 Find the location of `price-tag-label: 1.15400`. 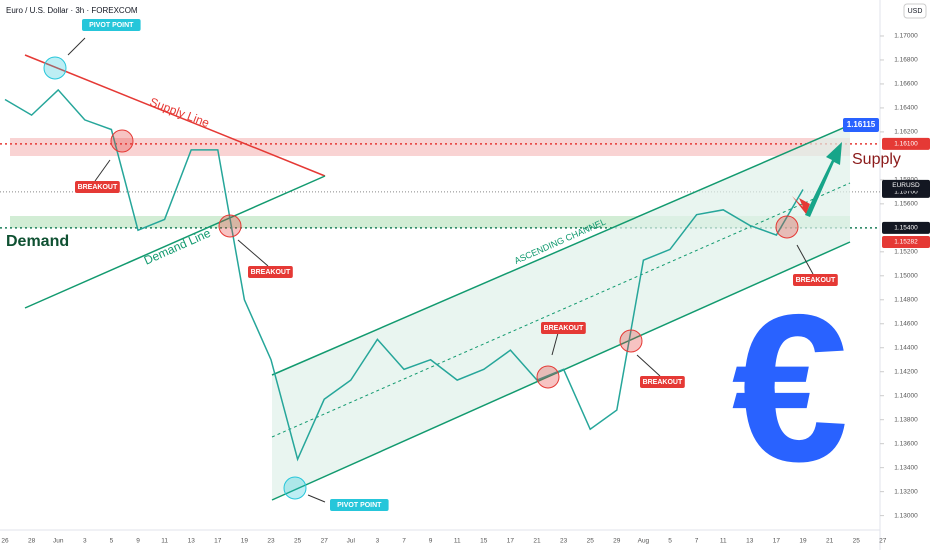

price-tag-label: 1.15400 is located at coordinates (906, 228).